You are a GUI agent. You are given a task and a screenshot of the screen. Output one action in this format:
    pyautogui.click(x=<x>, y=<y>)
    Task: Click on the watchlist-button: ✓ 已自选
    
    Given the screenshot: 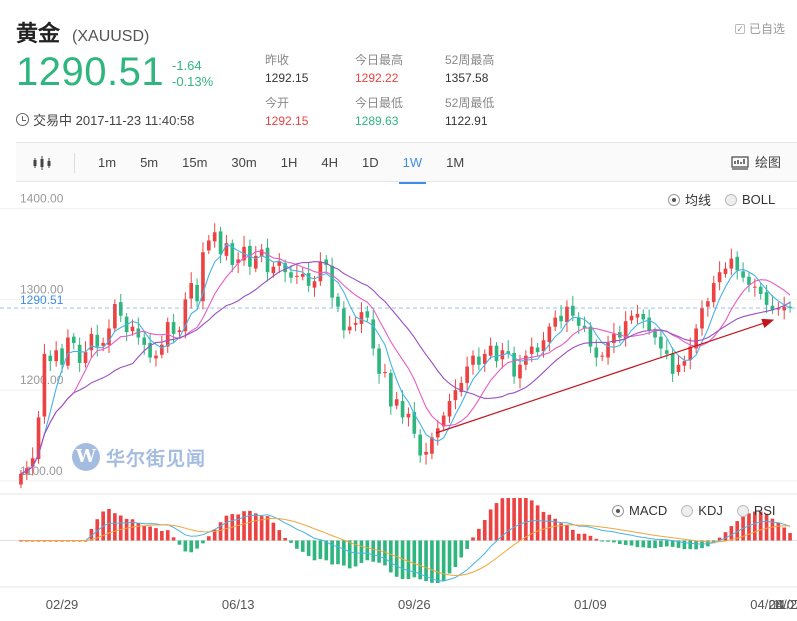 What is the action you would take?
    pyautogui.click(x=759, y=28)
    